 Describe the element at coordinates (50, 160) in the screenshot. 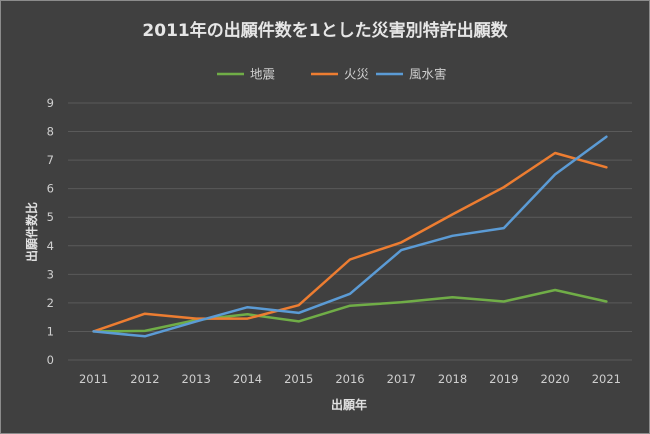

I see `y-tick-label: 7` at that location.